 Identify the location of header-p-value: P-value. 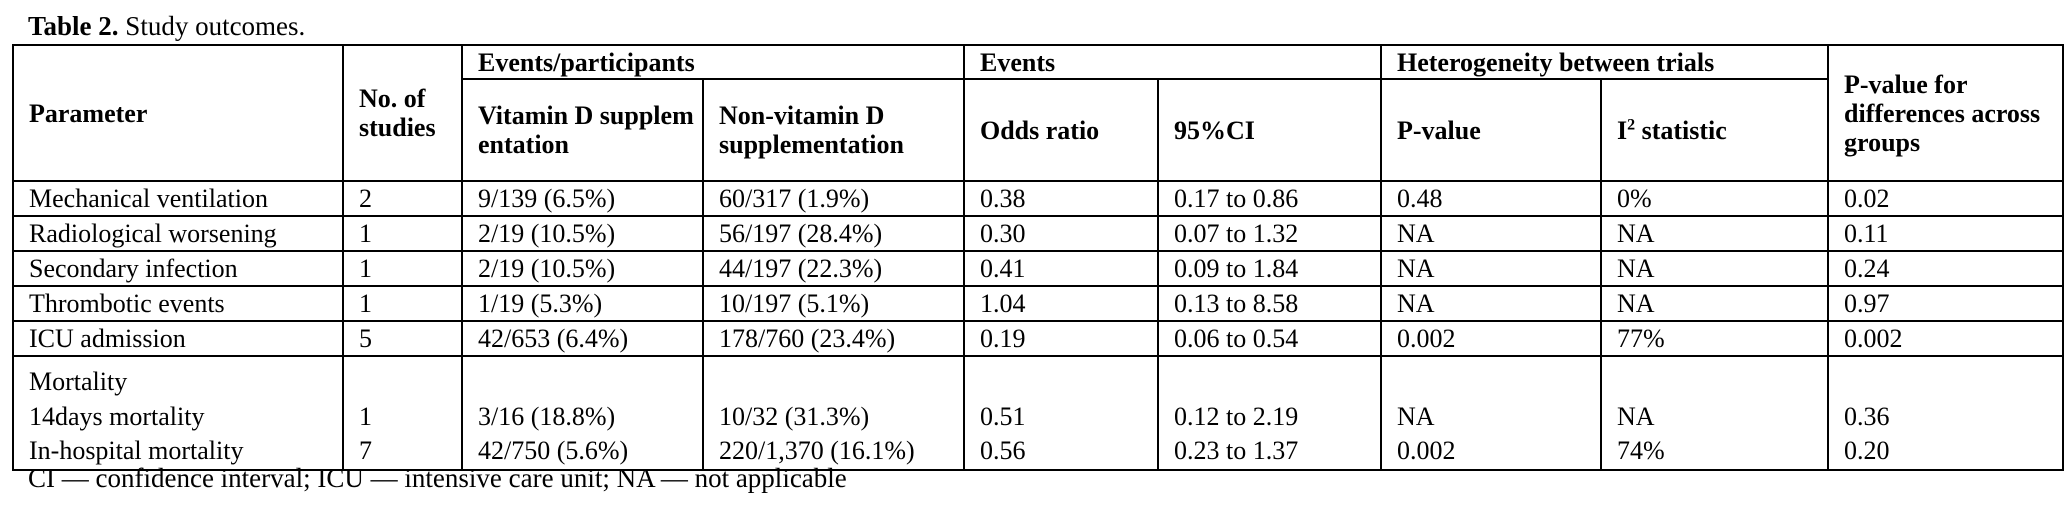
(1491, 130).